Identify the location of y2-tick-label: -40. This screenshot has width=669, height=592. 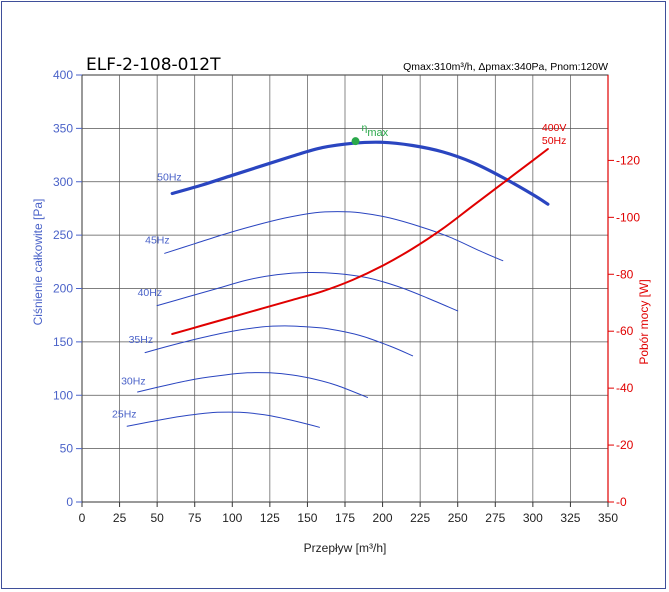
(625, 388).